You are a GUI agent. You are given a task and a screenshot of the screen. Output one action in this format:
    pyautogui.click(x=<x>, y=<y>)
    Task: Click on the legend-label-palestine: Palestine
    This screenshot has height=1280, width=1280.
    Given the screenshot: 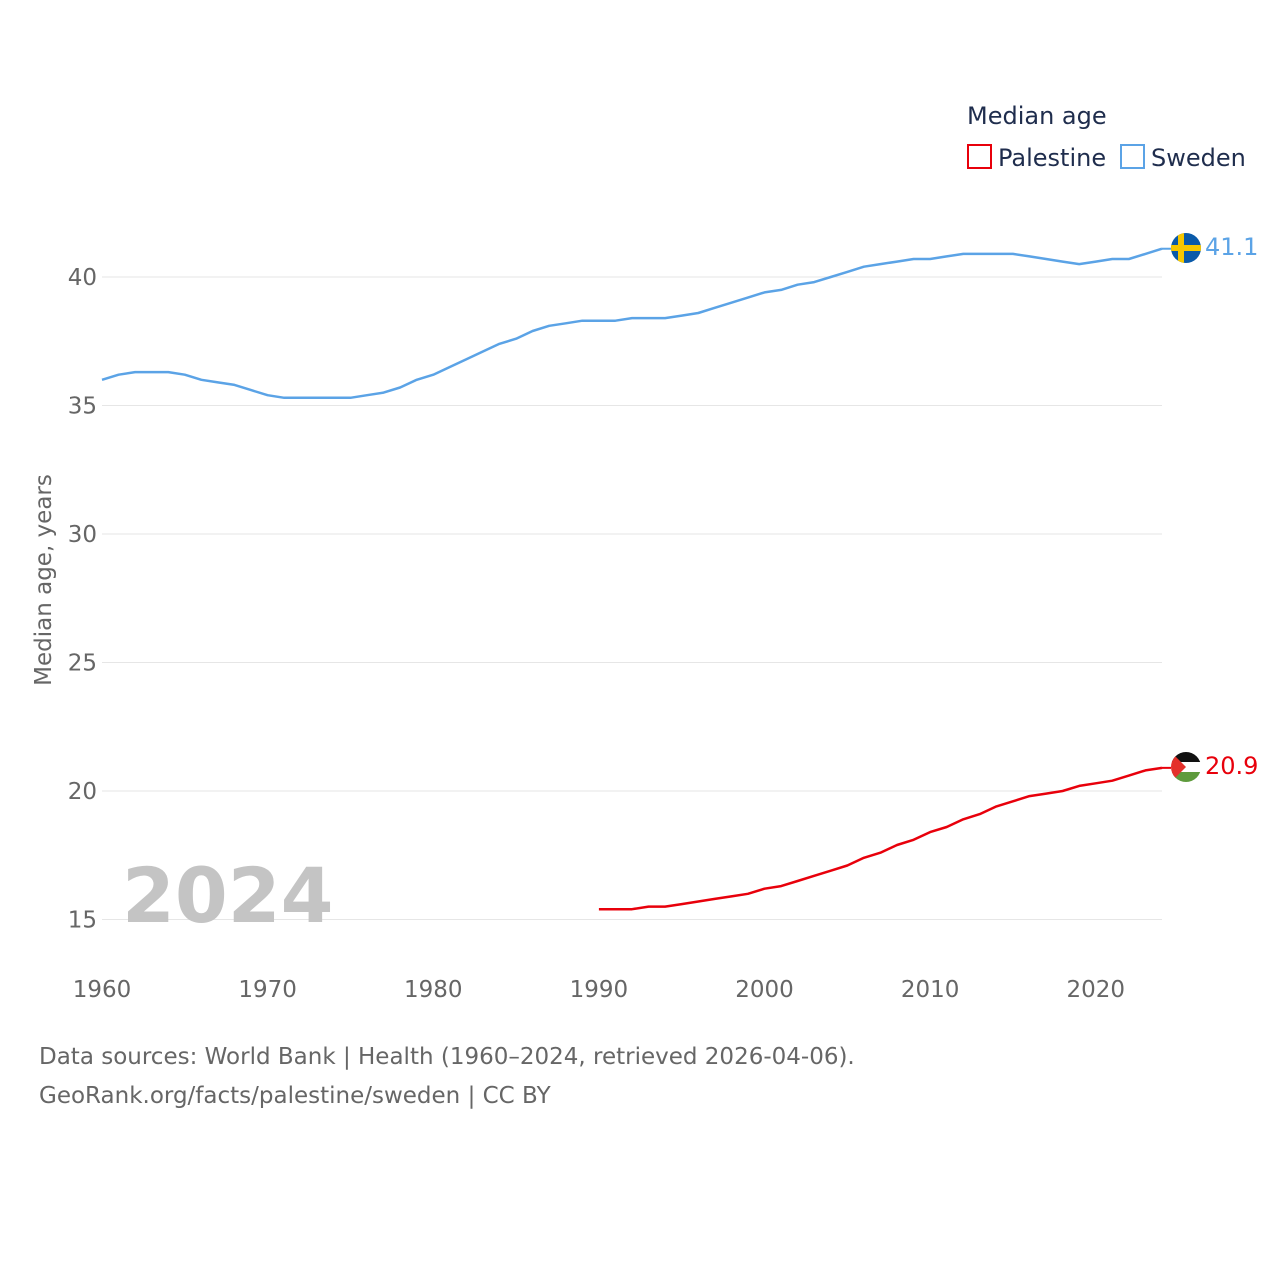 What is the action you would take?
    pyautogui.click(x=1052, y=158)
    